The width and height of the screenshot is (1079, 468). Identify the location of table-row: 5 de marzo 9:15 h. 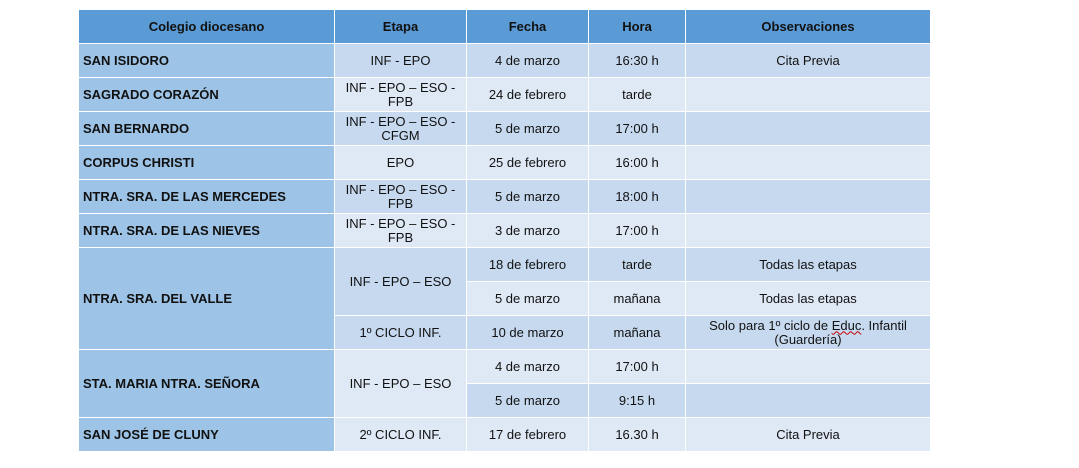
(505, 400).